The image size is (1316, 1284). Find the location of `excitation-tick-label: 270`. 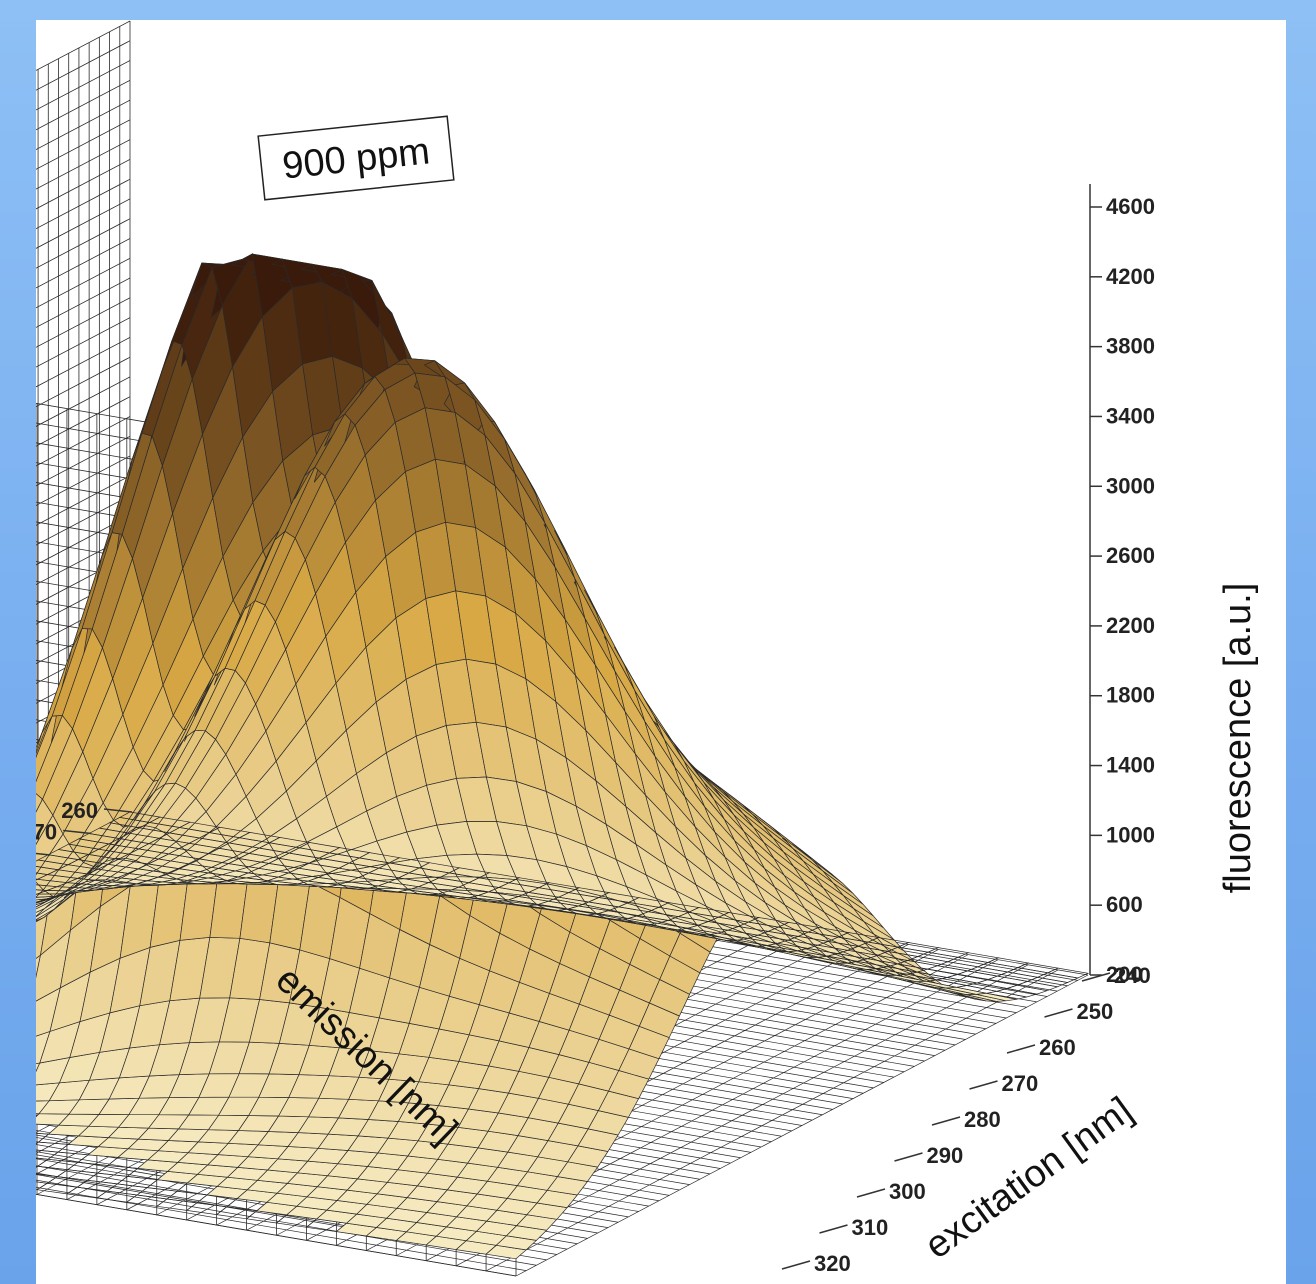

excitation-tick-label: 270 is located at coordinates (1020, 1083).